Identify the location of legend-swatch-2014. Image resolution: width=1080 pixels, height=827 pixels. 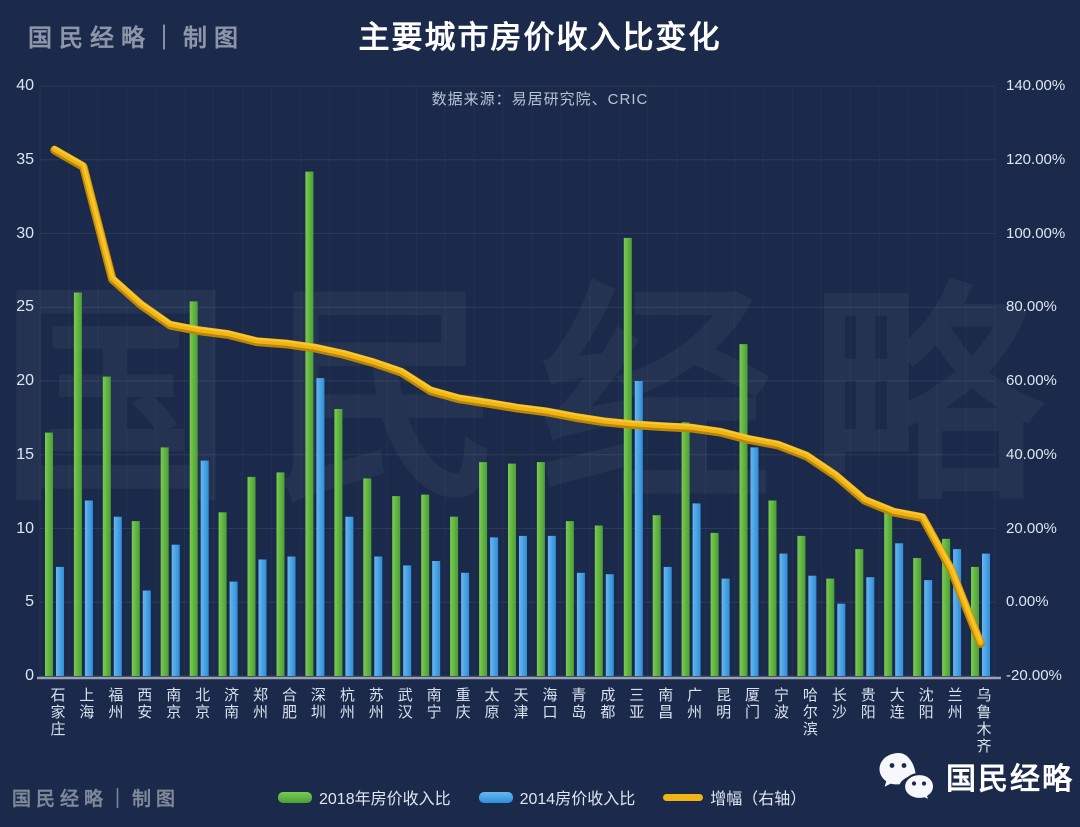
(495, 797).